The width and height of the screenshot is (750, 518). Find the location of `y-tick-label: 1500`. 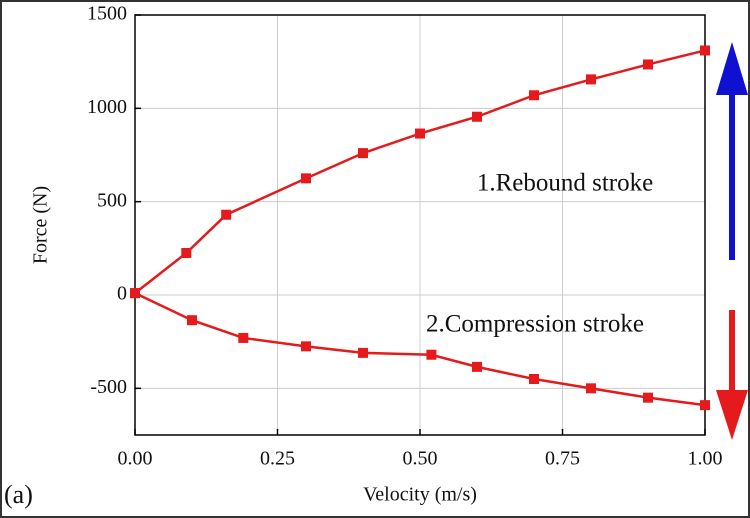

y-tick-label: 1500 is located at coordinates (107, 14).